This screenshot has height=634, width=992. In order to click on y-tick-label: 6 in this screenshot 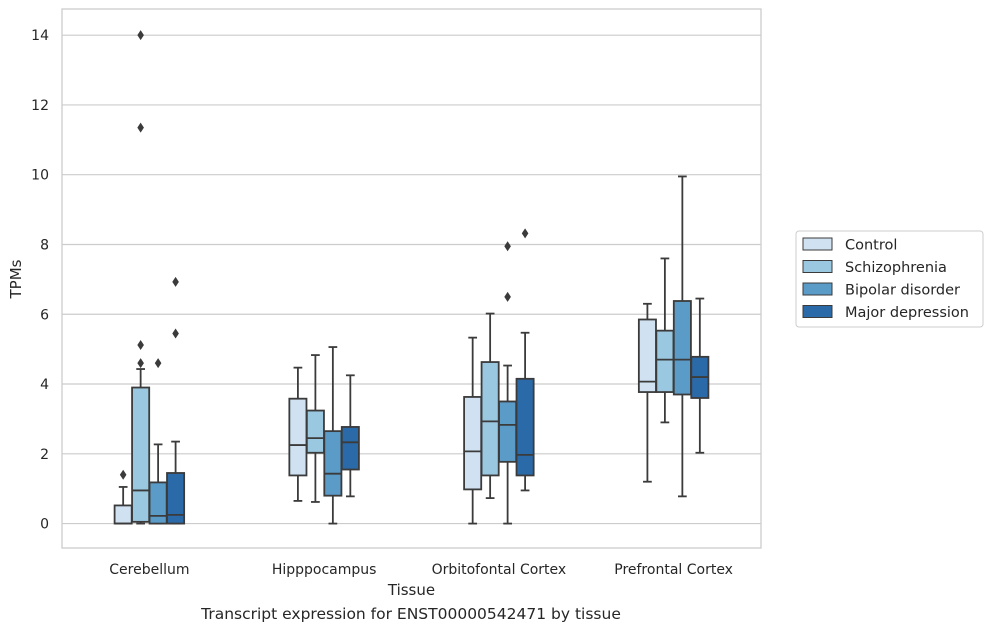, I will do `click(44, 315)`.